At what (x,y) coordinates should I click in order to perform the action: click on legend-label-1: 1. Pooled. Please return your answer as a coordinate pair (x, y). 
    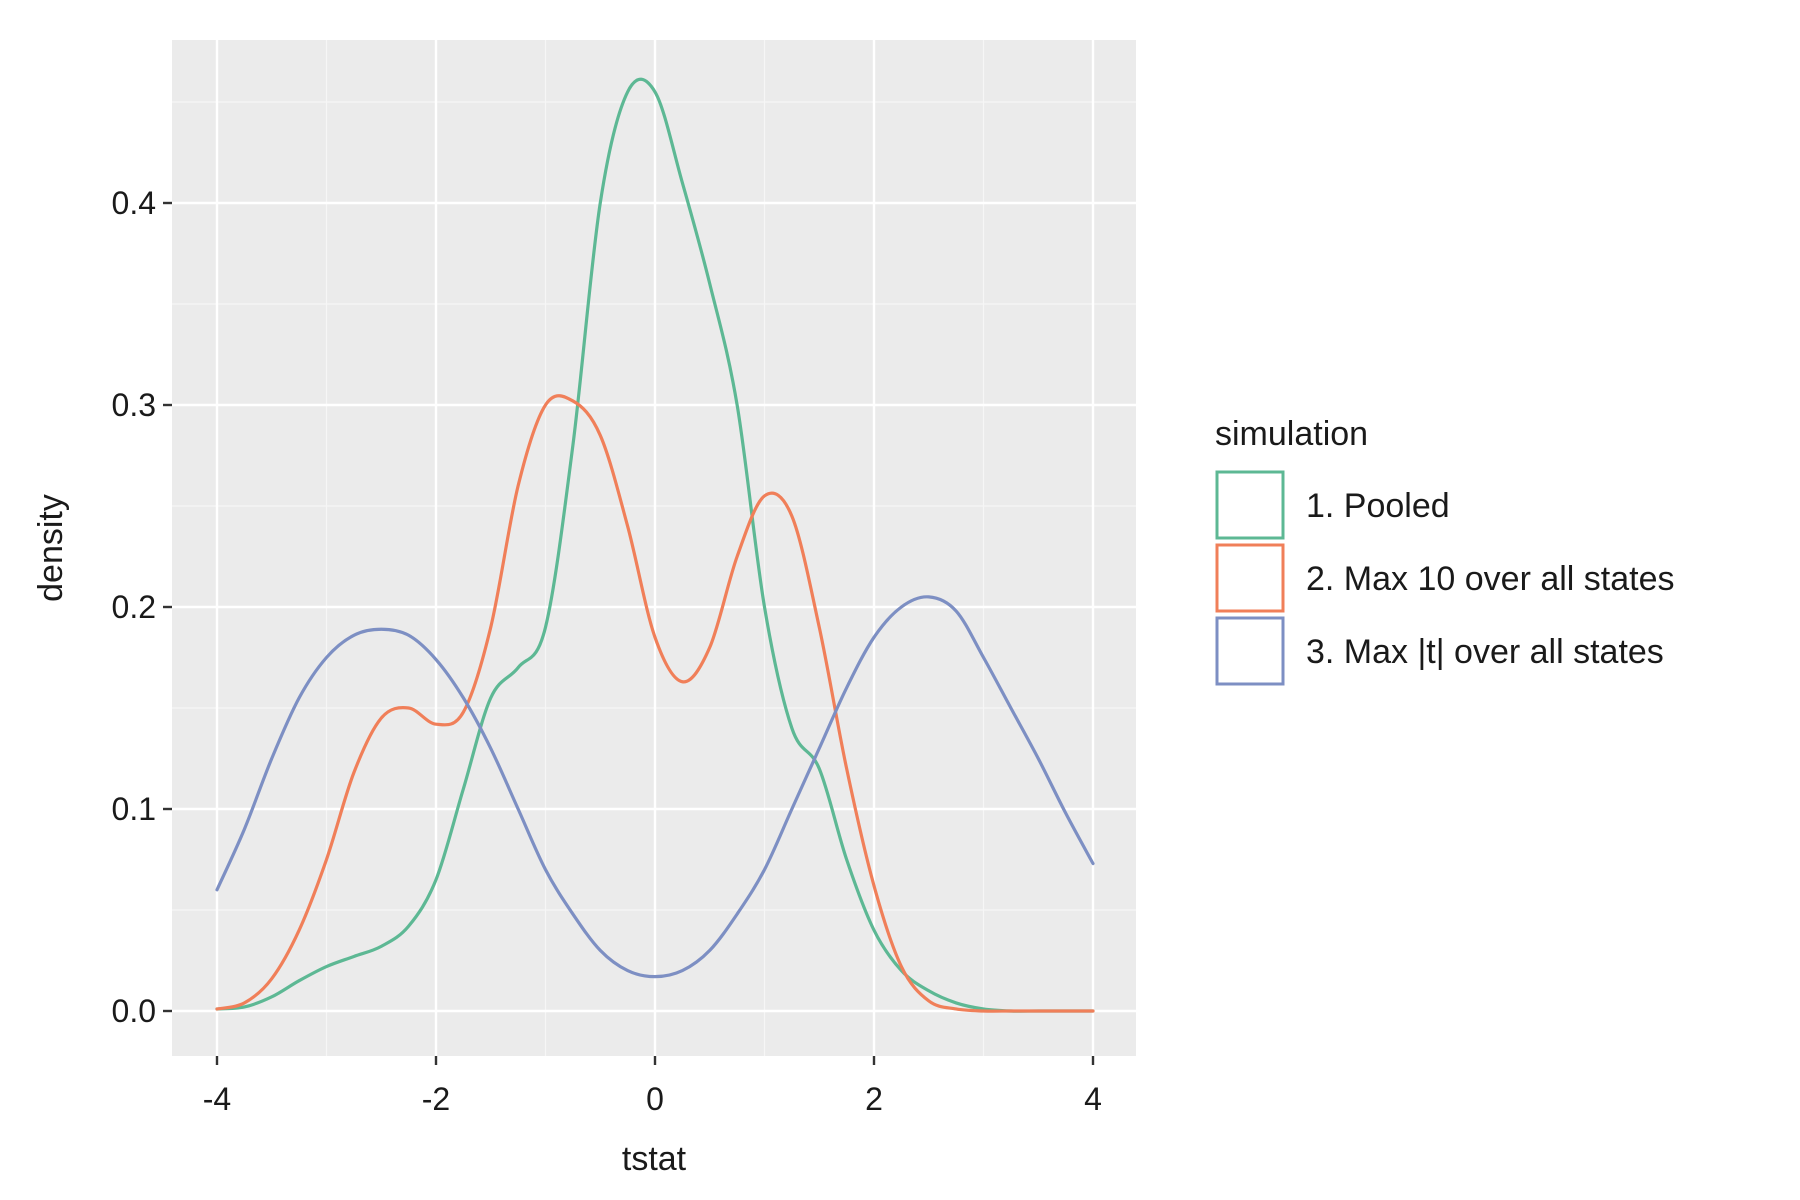
    Looking at the image, I should click on (1378, 506).